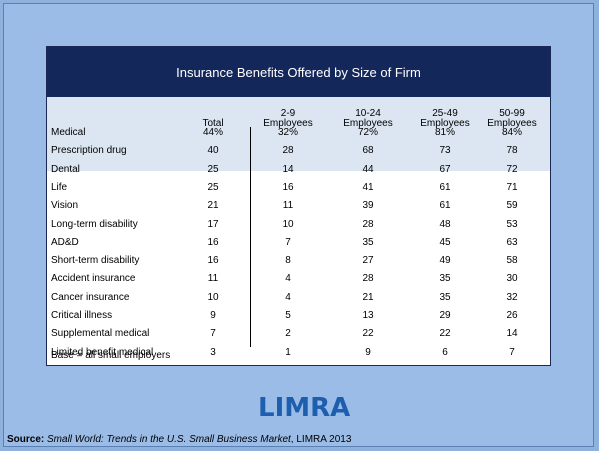 Image resolution: width=599 pixels, height=451 pixels. I want to click on column-header: 50-99 Employees, so click(512, 118).